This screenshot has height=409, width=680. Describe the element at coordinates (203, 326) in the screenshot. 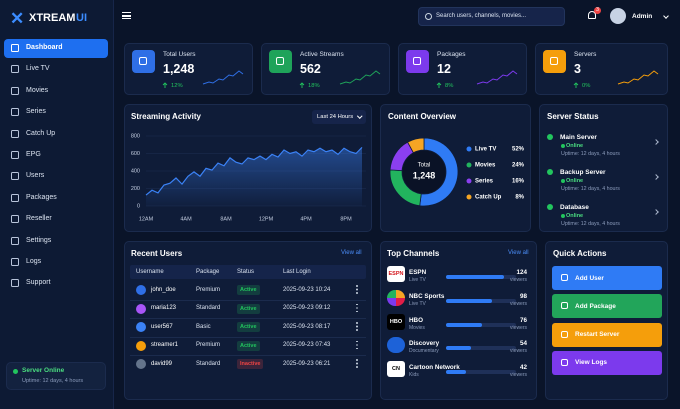

I see `package: Basic` at that location.